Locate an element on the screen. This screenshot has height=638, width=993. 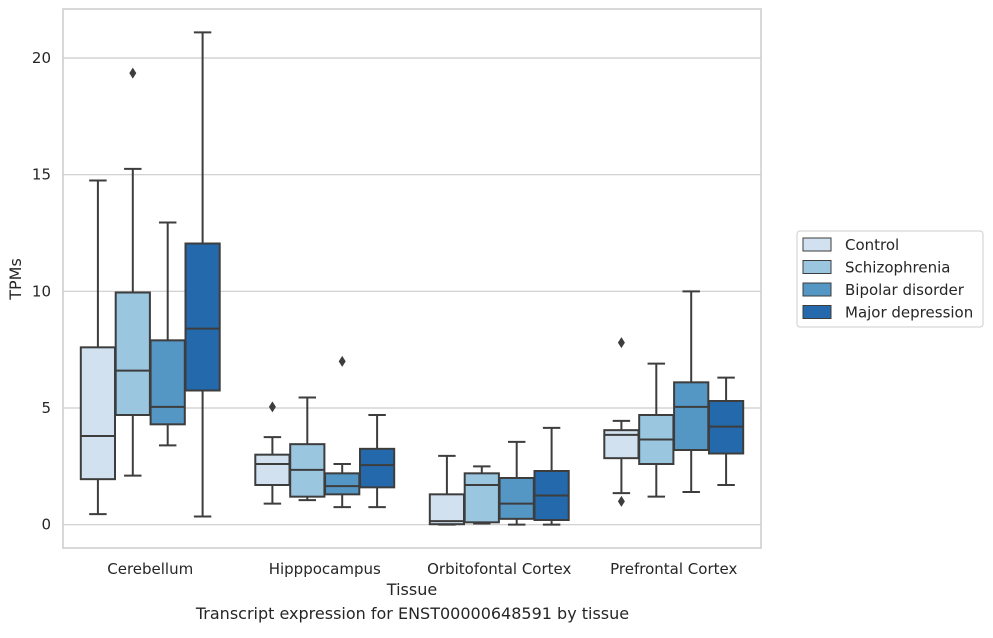
y-tick-label: 15 is located at coordinates (41, 175).